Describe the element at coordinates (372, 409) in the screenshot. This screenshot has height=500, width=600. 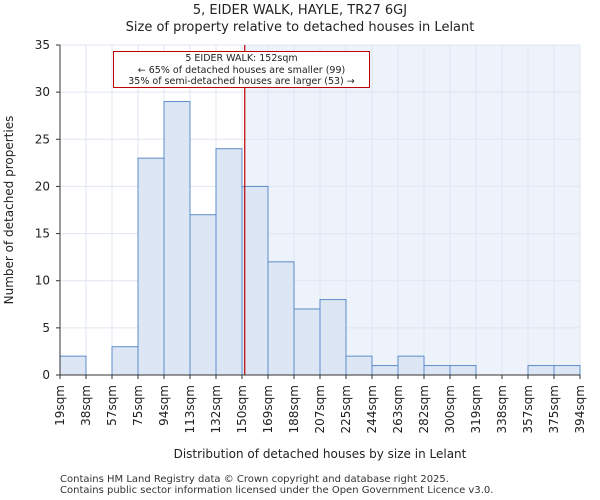
I see `x-tick-label: 244sqm` at that location.